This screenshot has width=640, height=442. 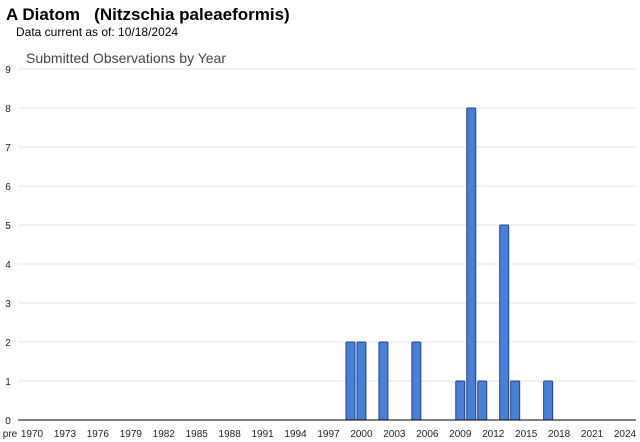 What do you see at coordinates (328, 434) in the screenshot?
I see `x-tick-label: 1997` at bounding box center [328, 434].